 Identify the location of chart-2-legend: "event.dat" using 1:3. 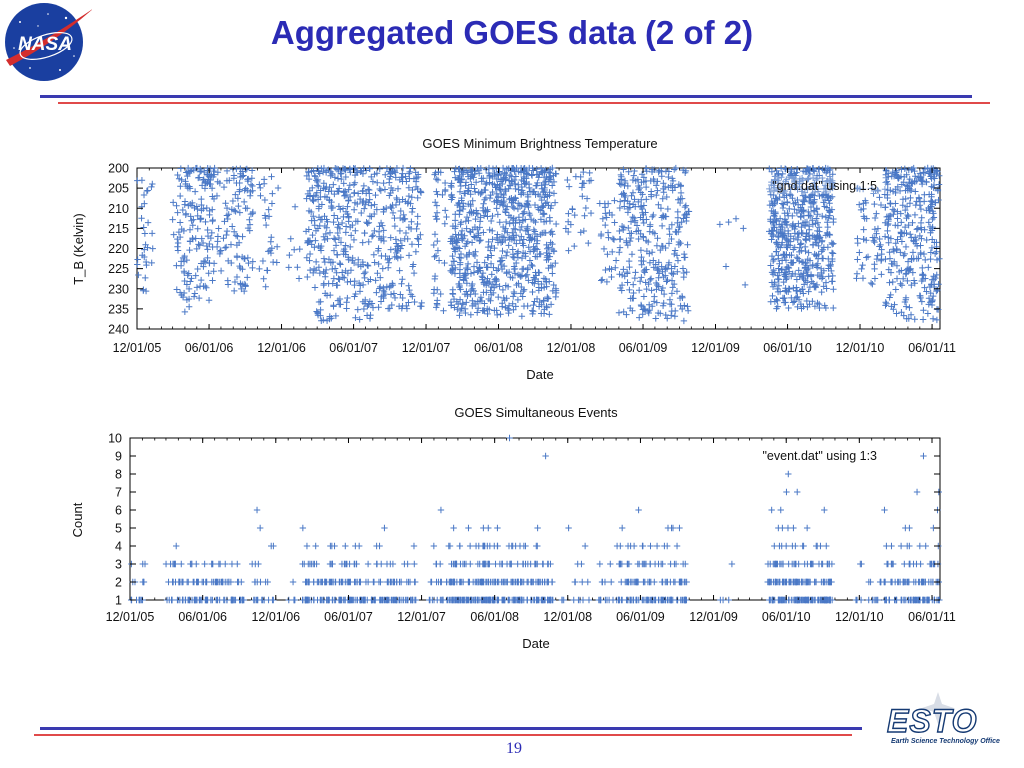
(819, 456).